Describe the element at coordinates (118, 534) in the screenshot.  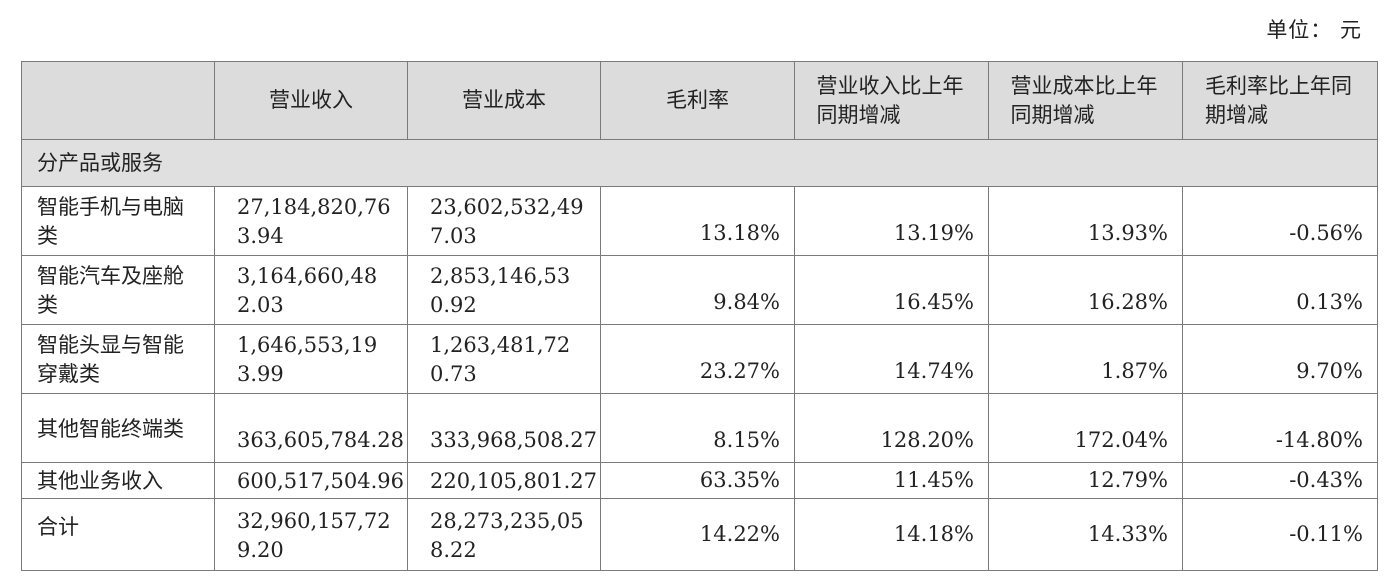
I see `row-name: 合计` at that location.